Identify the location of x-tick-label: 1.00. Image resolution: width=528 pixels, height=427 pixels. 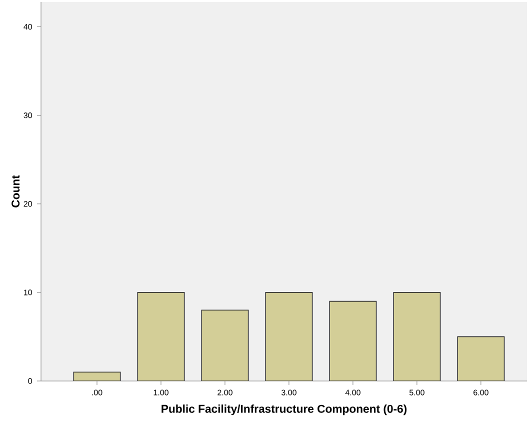
(161, 393).